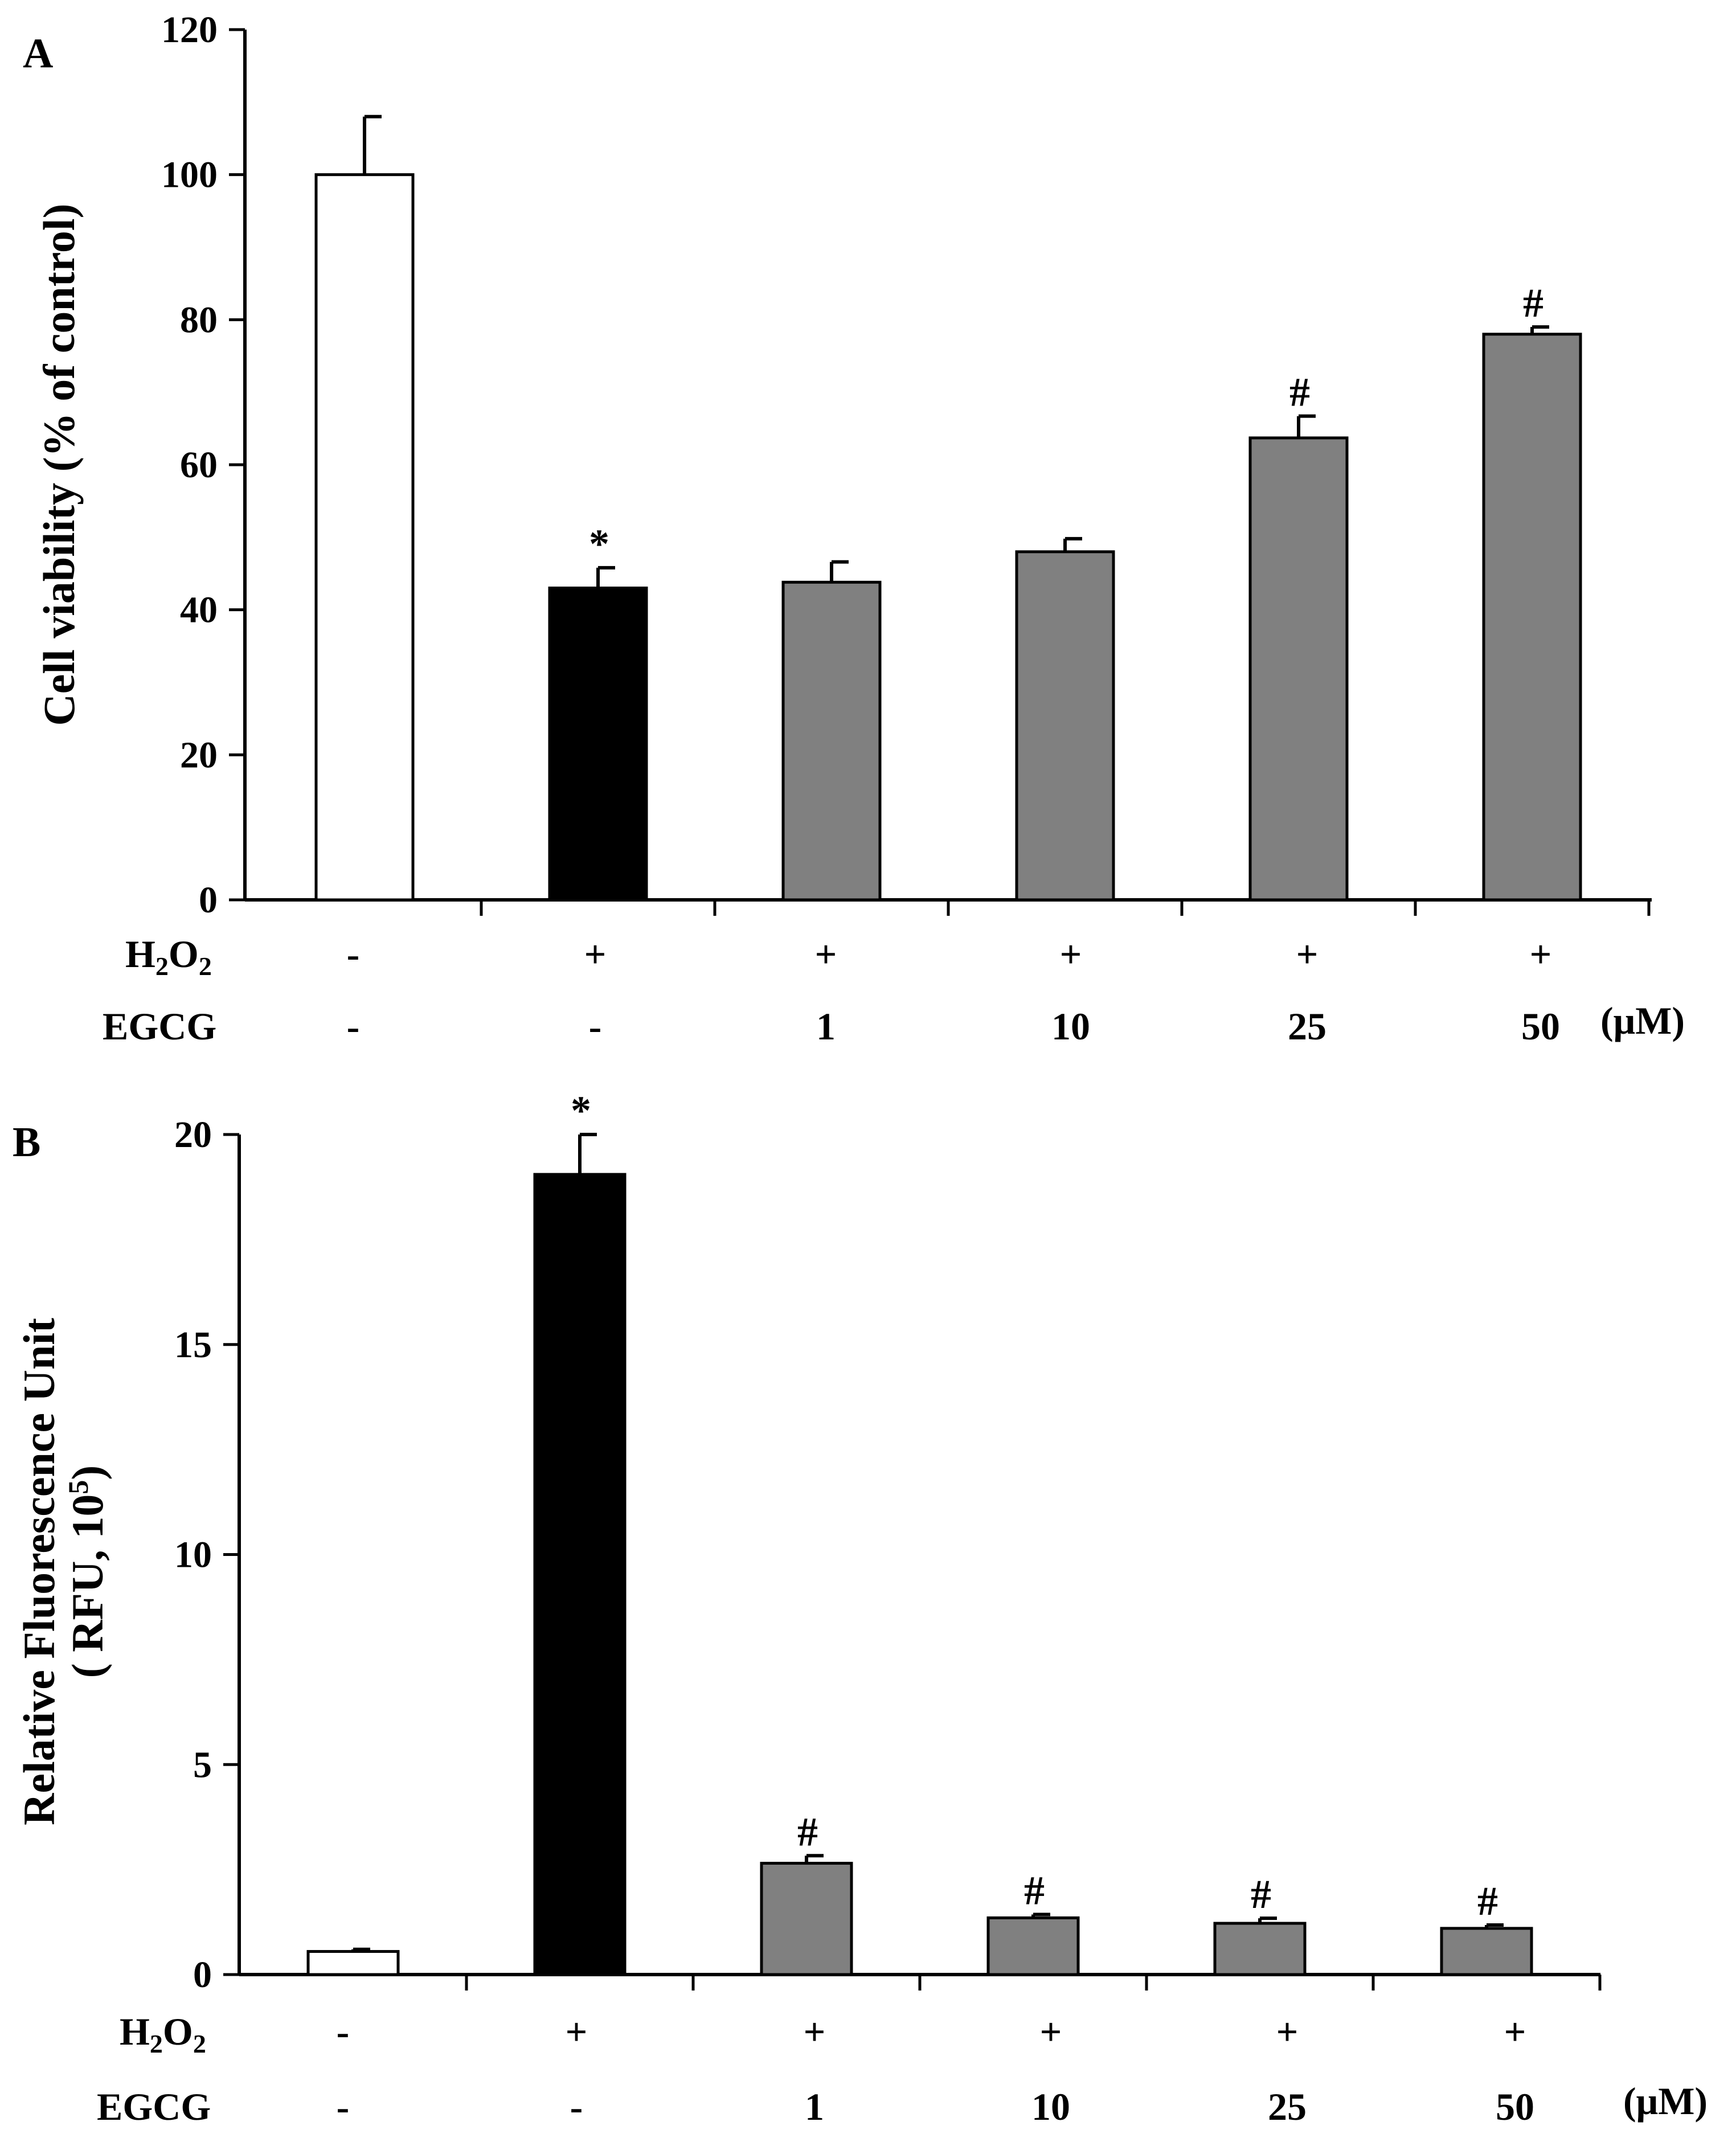  What do you see at coordinates (193, 1345) in the screenshot?
I see `y-tick-label: 15` at bounding box center [193, 1345].